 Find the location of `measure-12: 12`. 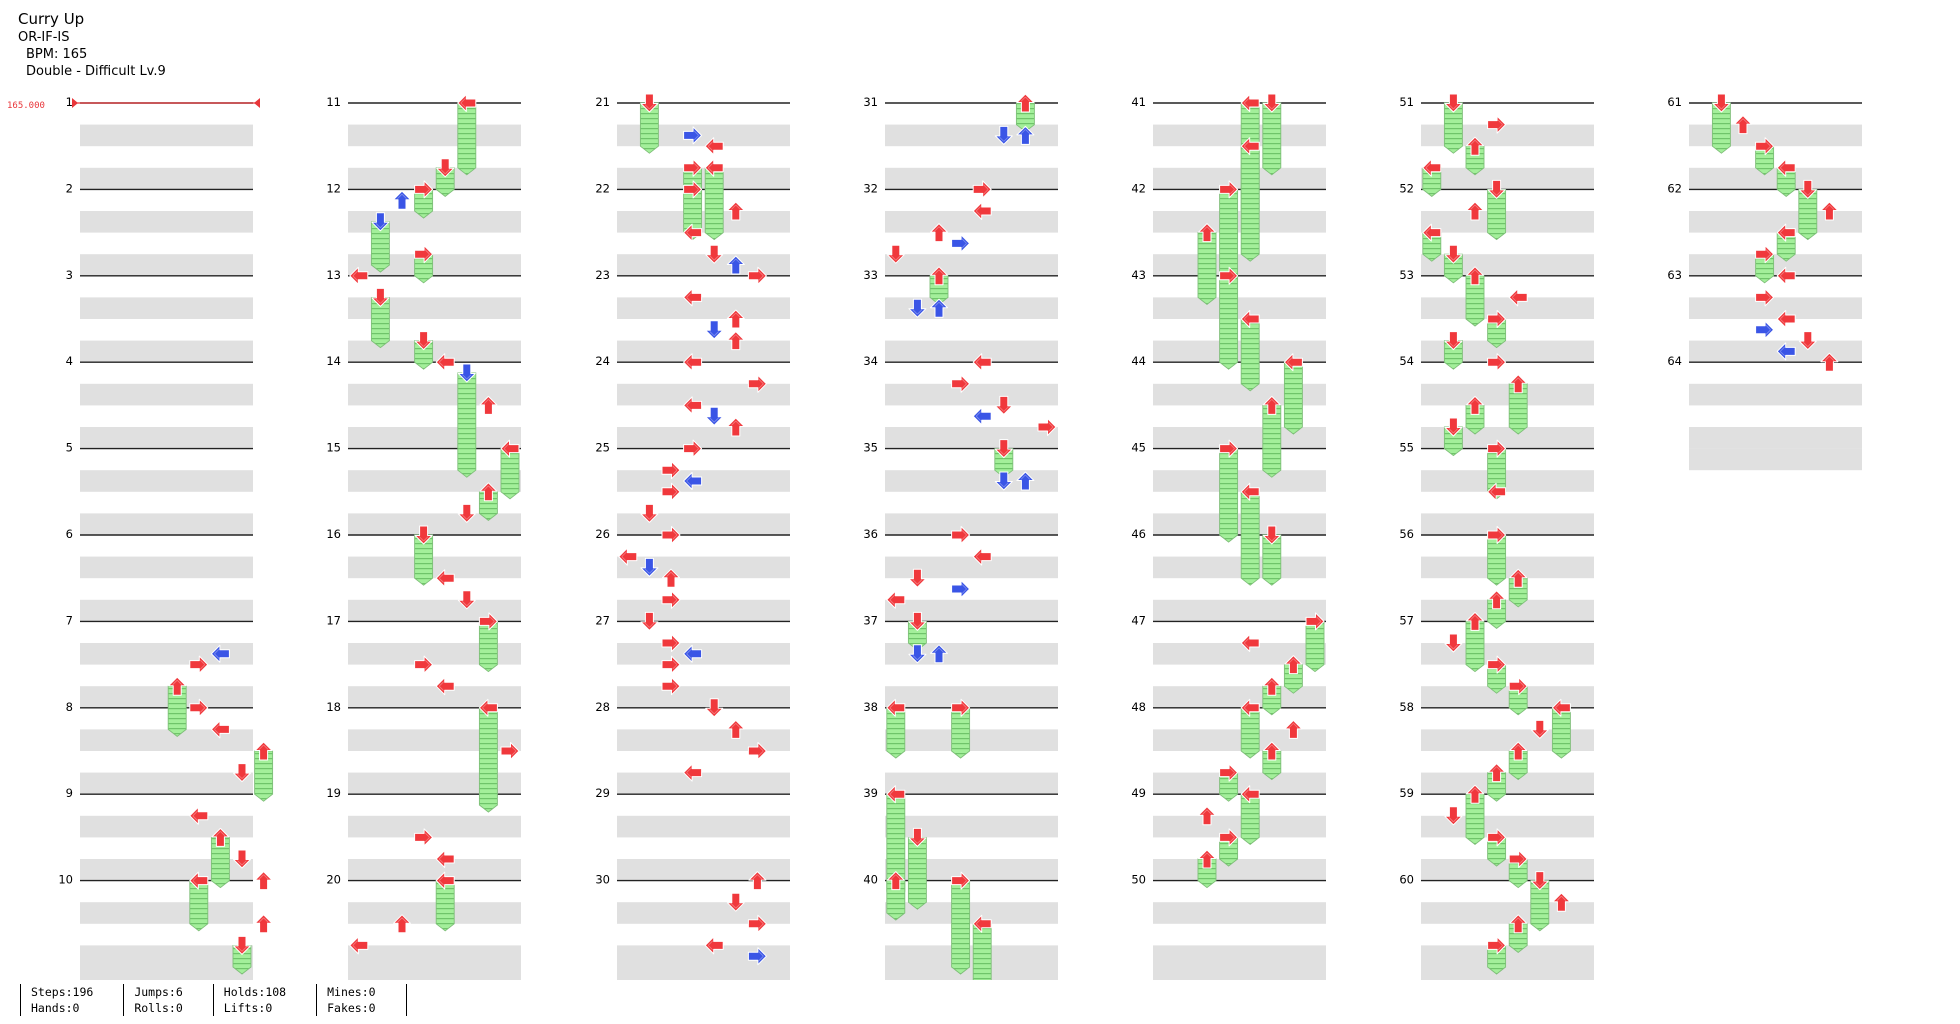

measure-12: 12 is located at coordinates (423, 228).